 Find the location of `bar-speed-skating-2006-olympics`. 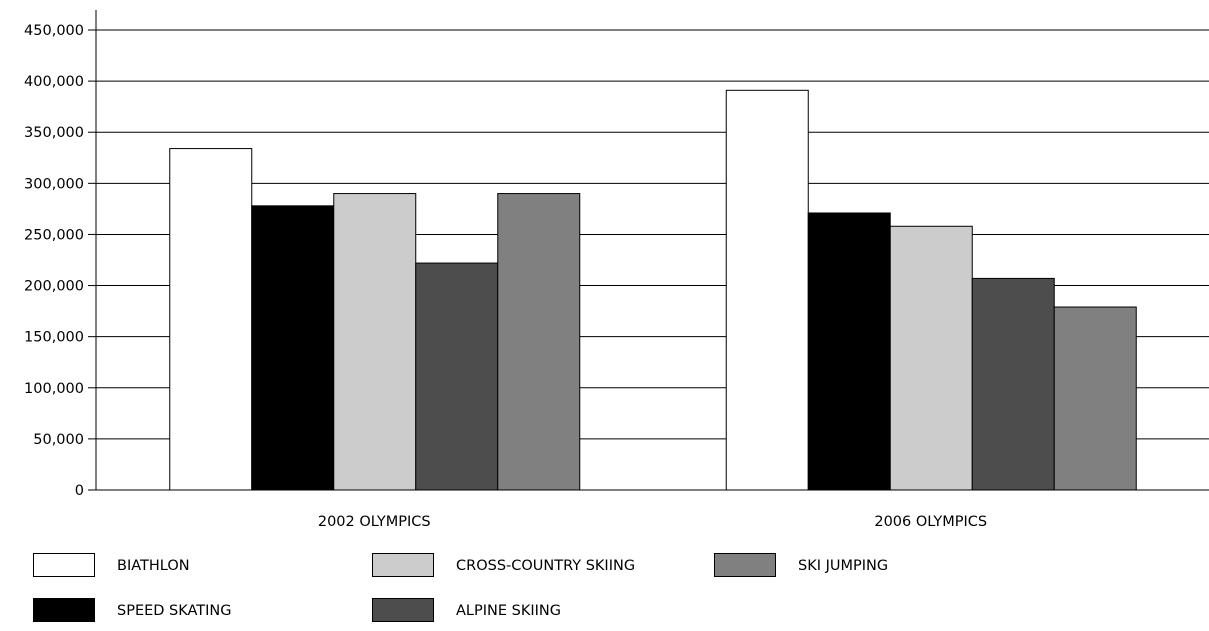

bar-speed-skating-2006-olympics is located at coordinates (849, 351).